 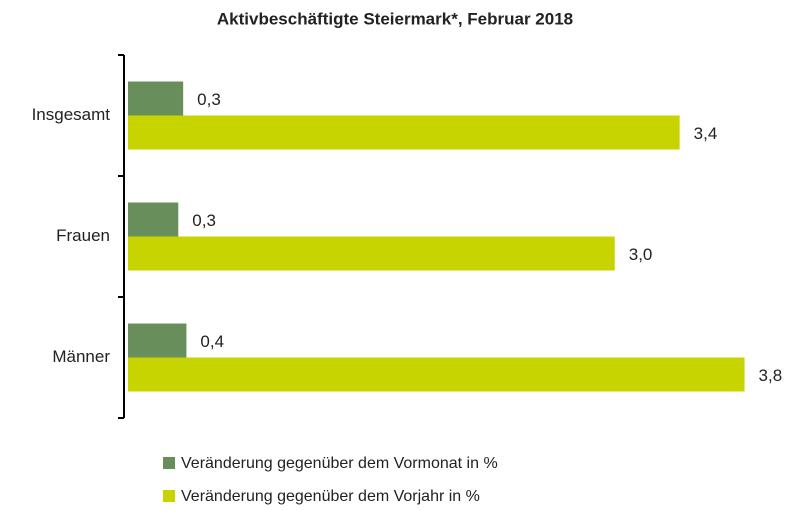 What do you see at coordinates (706, 133) in the screenshot?
I see `data-label: 3,4` at bounding box center [706, 133].